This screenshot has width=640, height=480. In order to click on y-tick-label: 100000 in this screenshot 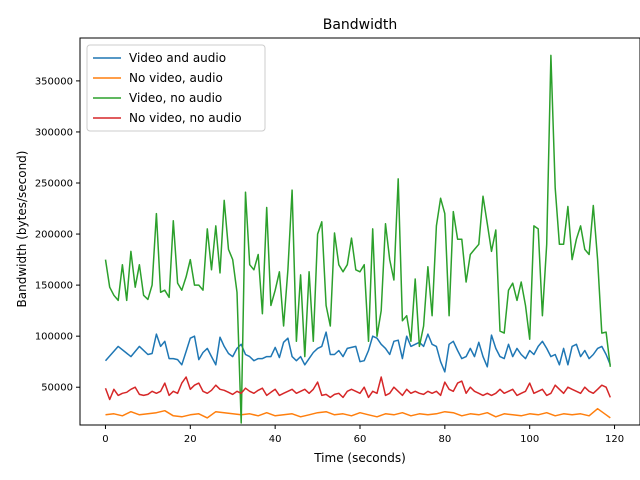, I will do `click(54, 337)`.